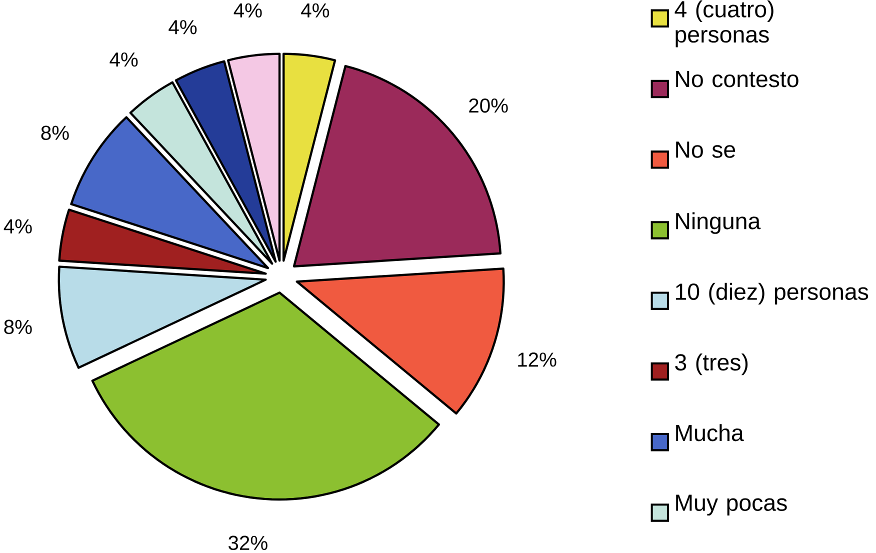  I want to click on legend-label: No contesto, so click(737, 79).